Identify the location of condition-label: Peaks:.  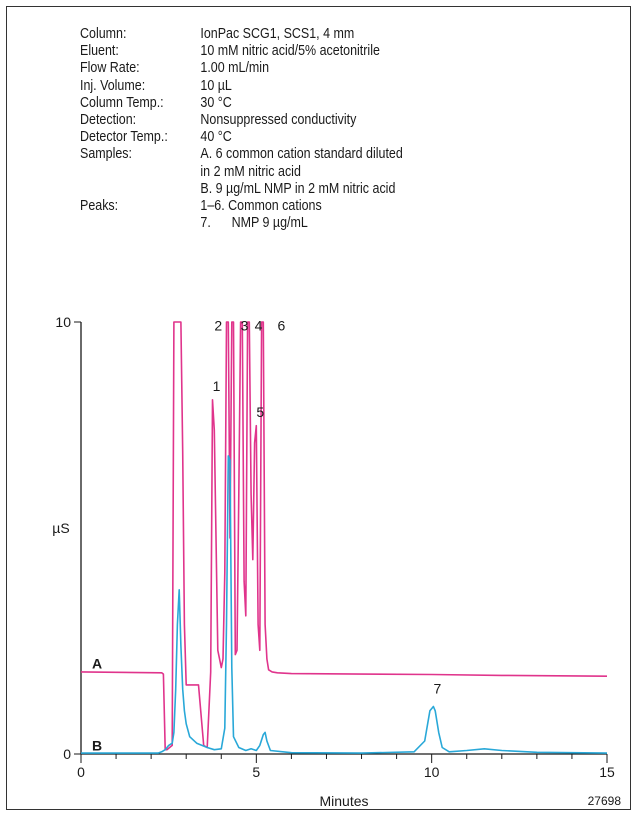
(99, 205).